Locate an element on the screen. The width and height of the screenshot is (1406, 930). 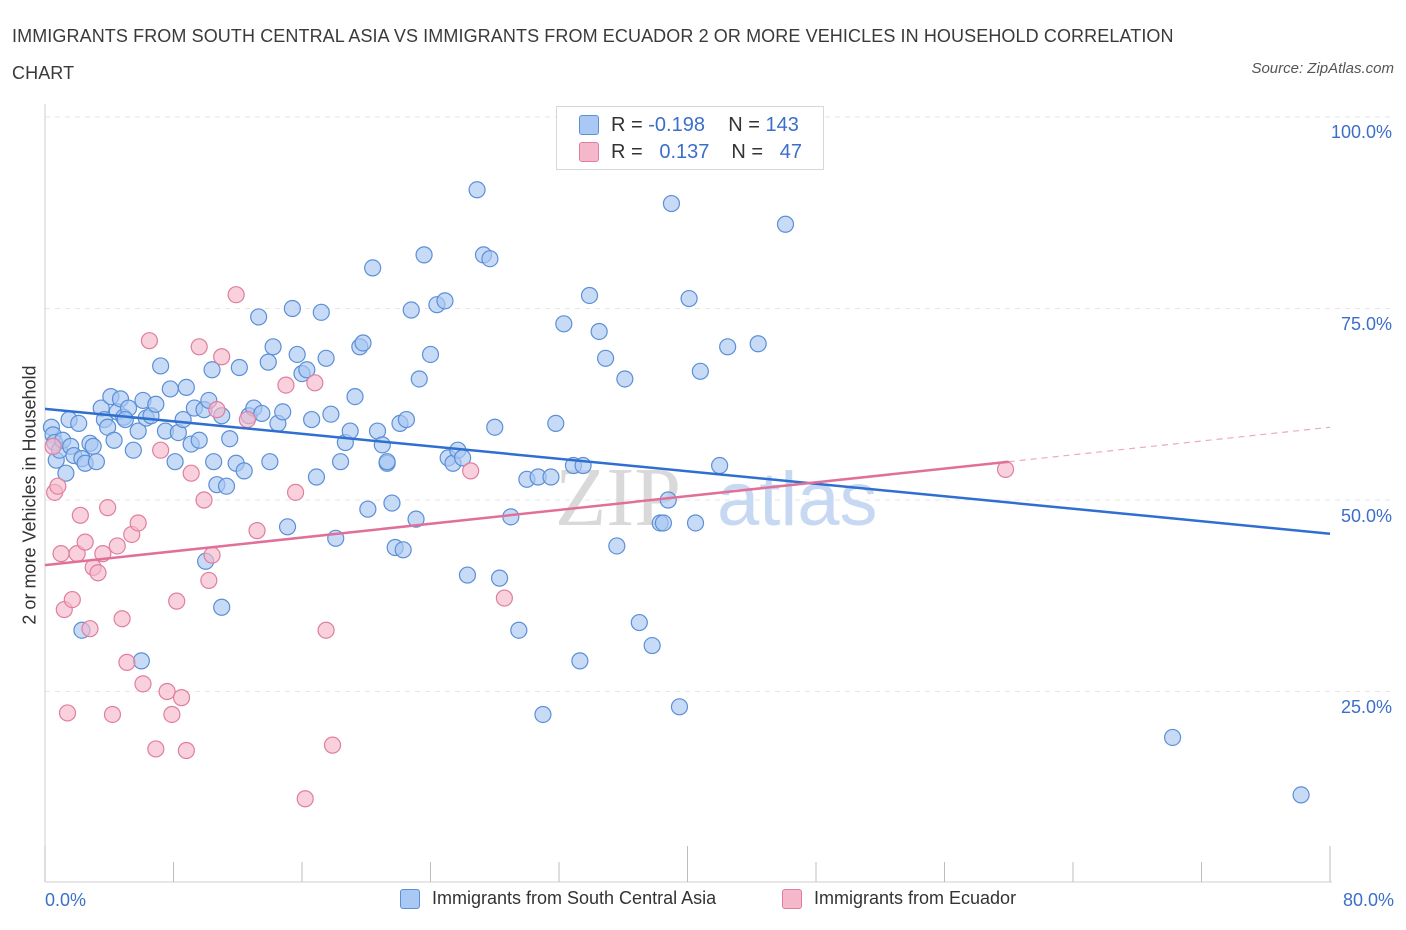
x-tick-label: 0.0% is located at coordinates (66, 900).